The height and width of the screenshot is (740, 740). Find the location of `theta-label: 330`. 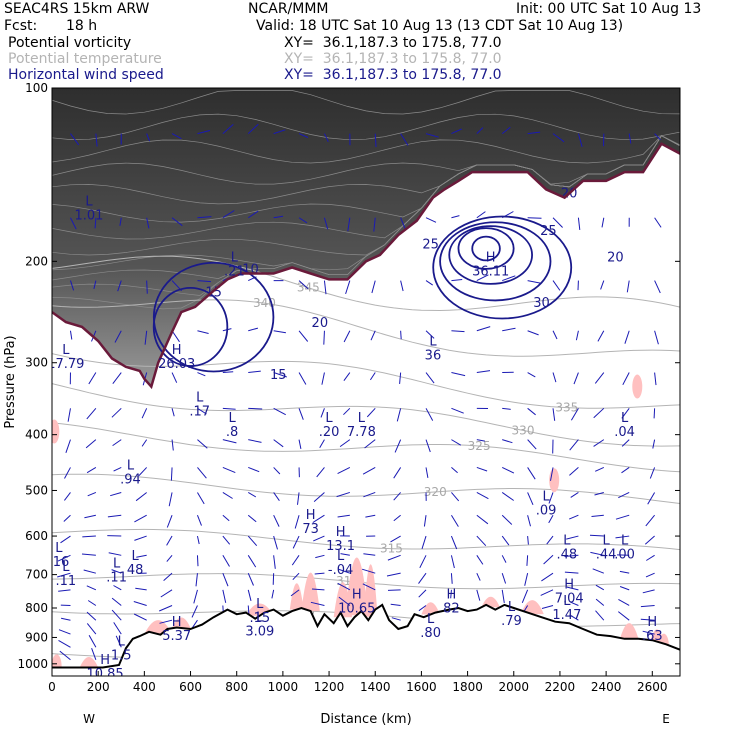

theta-label: 330 is located at coordinates (523, 430).